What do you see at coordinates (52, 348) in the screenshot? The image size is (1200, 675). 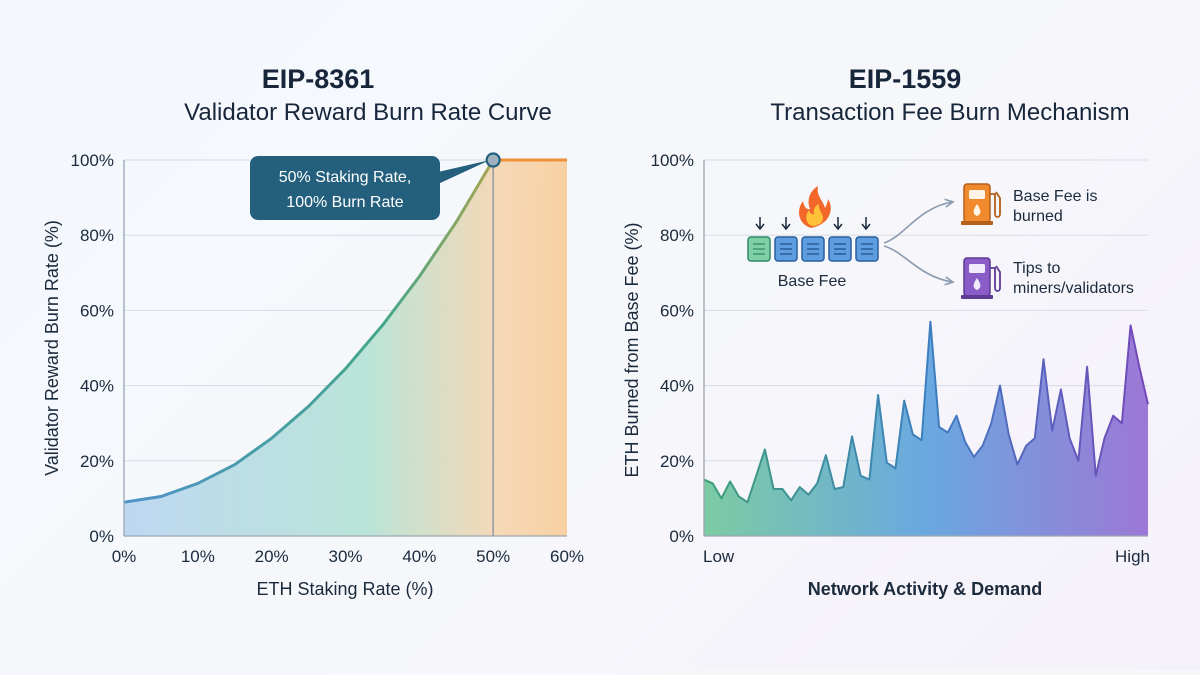 I see `left-y-axis-label: Validator Reward Burn Rate (%)` at bounding box center [52, 348].